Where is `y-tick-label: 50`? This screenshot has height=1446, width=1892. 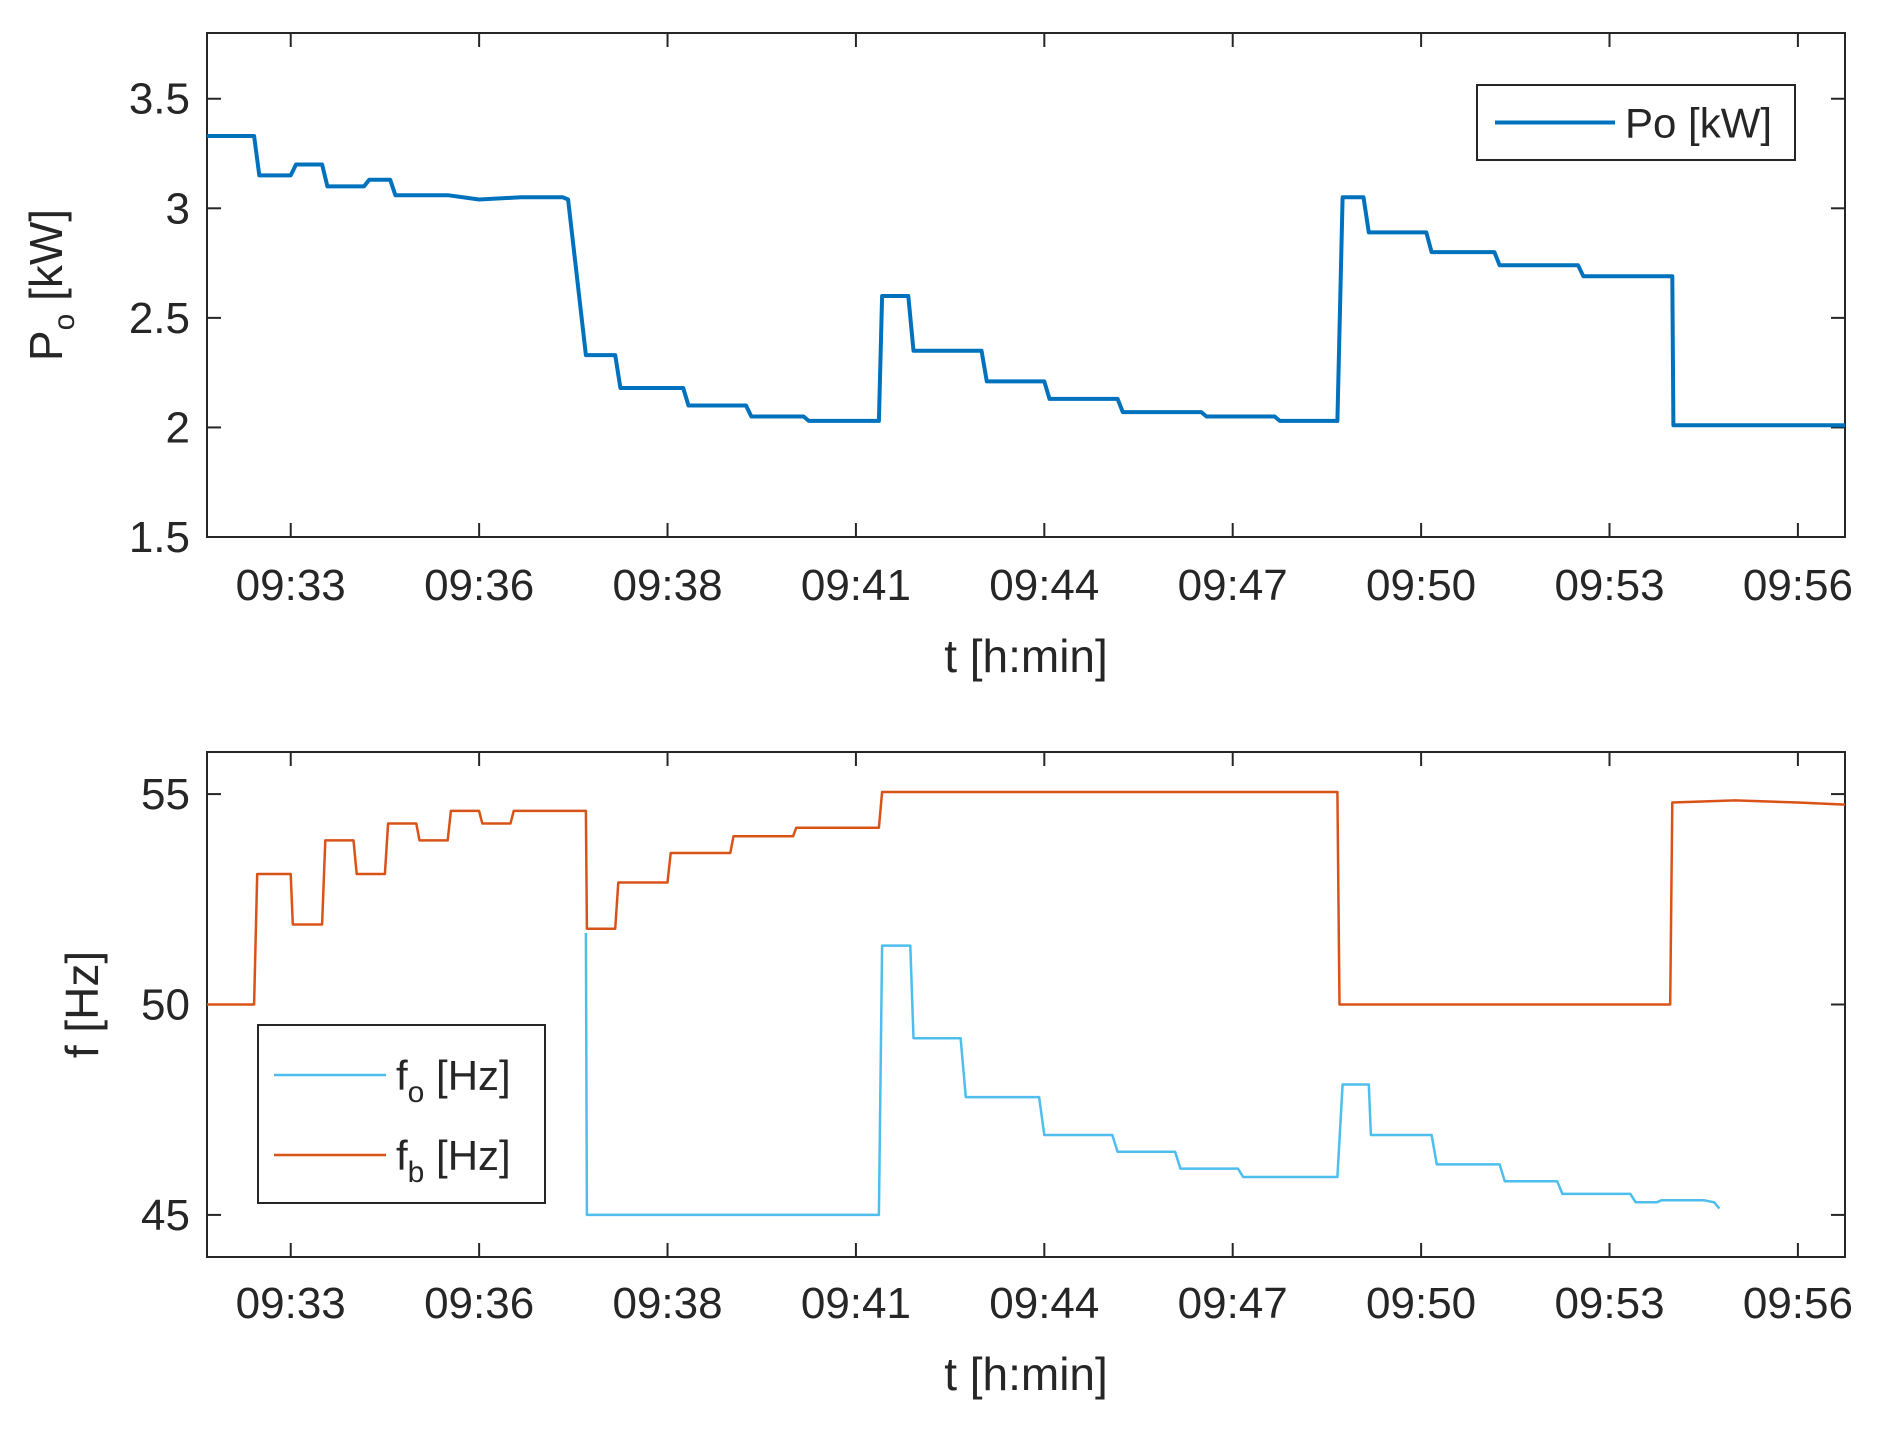
y-tick-label: 50 is located at coordinates (165, 1005).